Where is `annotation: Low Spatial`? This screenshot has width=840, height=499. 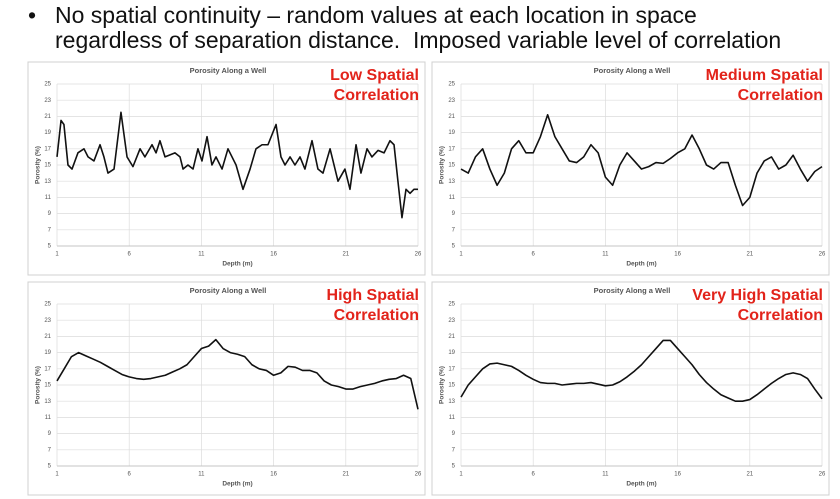
annotation: Low Spatial is located at coordinates (374, 75).